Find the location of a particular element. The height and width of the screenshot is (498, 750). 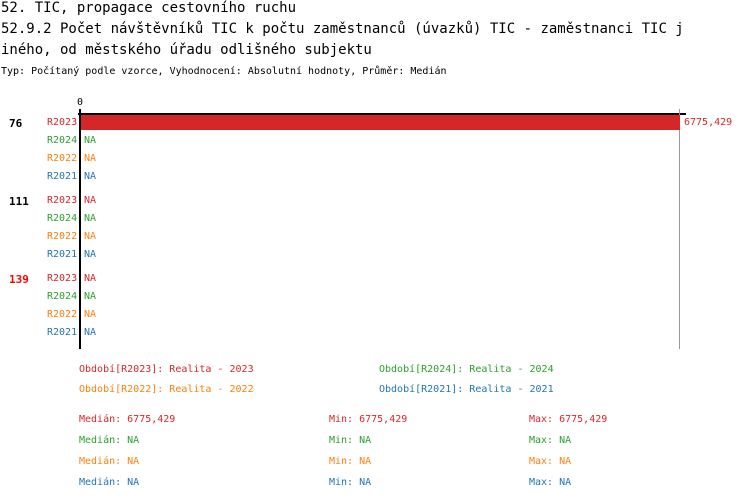

group-label: 111 is located at coordinates (19, 201).